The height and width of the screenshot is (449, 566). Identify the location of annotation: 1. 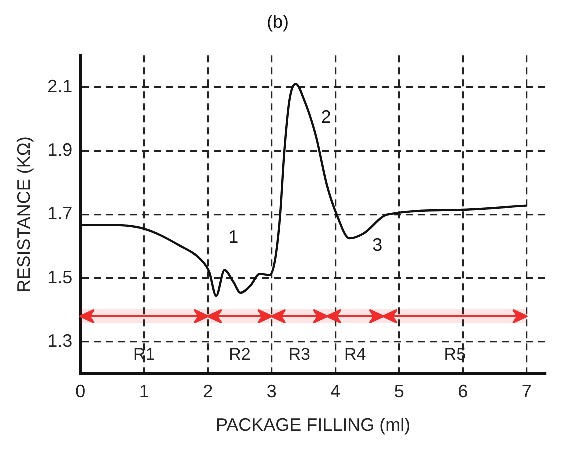
(233, 237).